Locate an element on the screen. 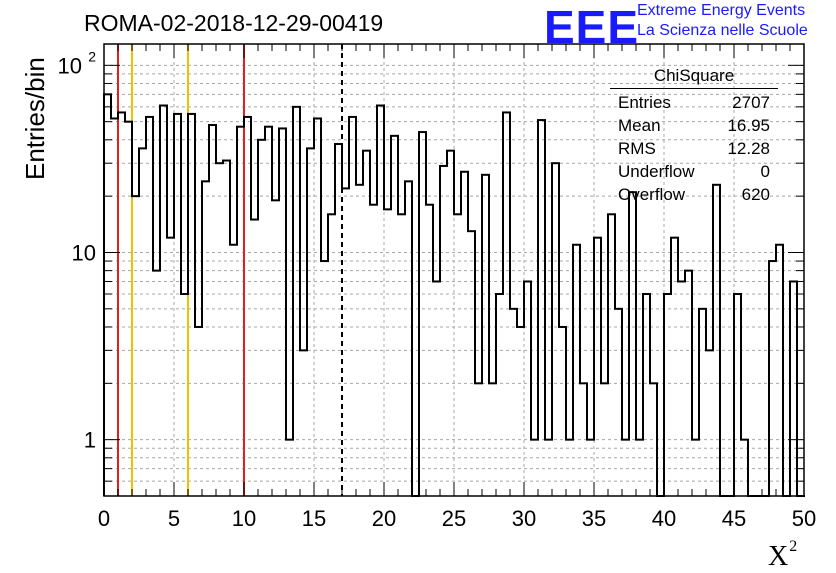 The width and height of the screenshot is (836, 573). stat-row: Underflow 0 is located at coordinates (694, 171).